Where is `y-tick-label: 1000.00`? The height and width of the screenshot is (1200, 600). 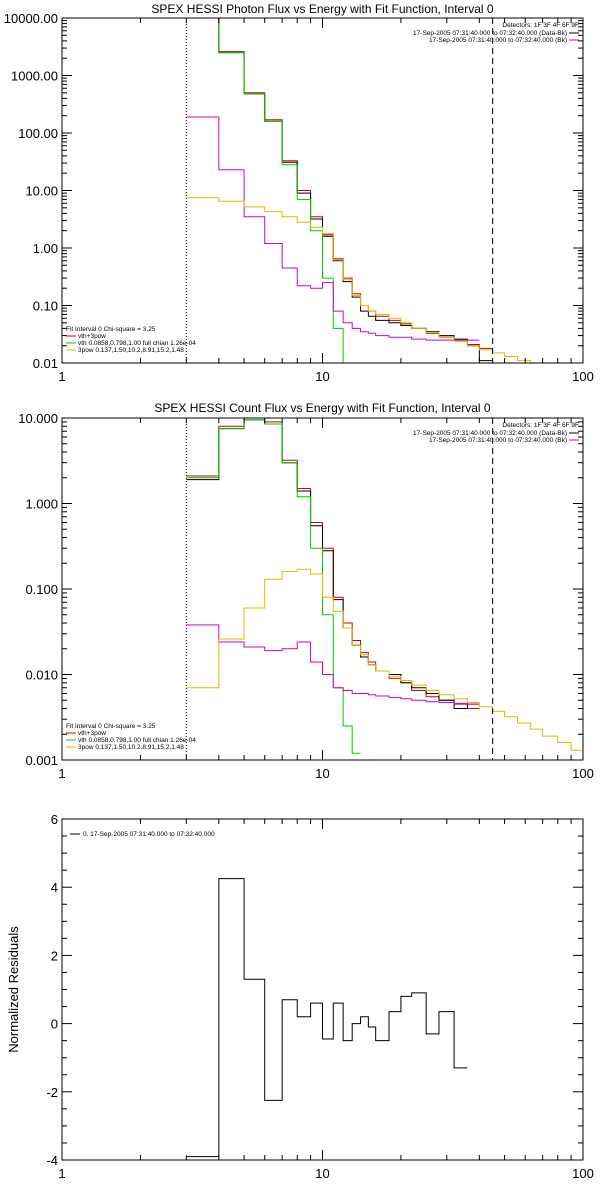 y-tick-label: 1000.00 is located at coordinates (34, 76).